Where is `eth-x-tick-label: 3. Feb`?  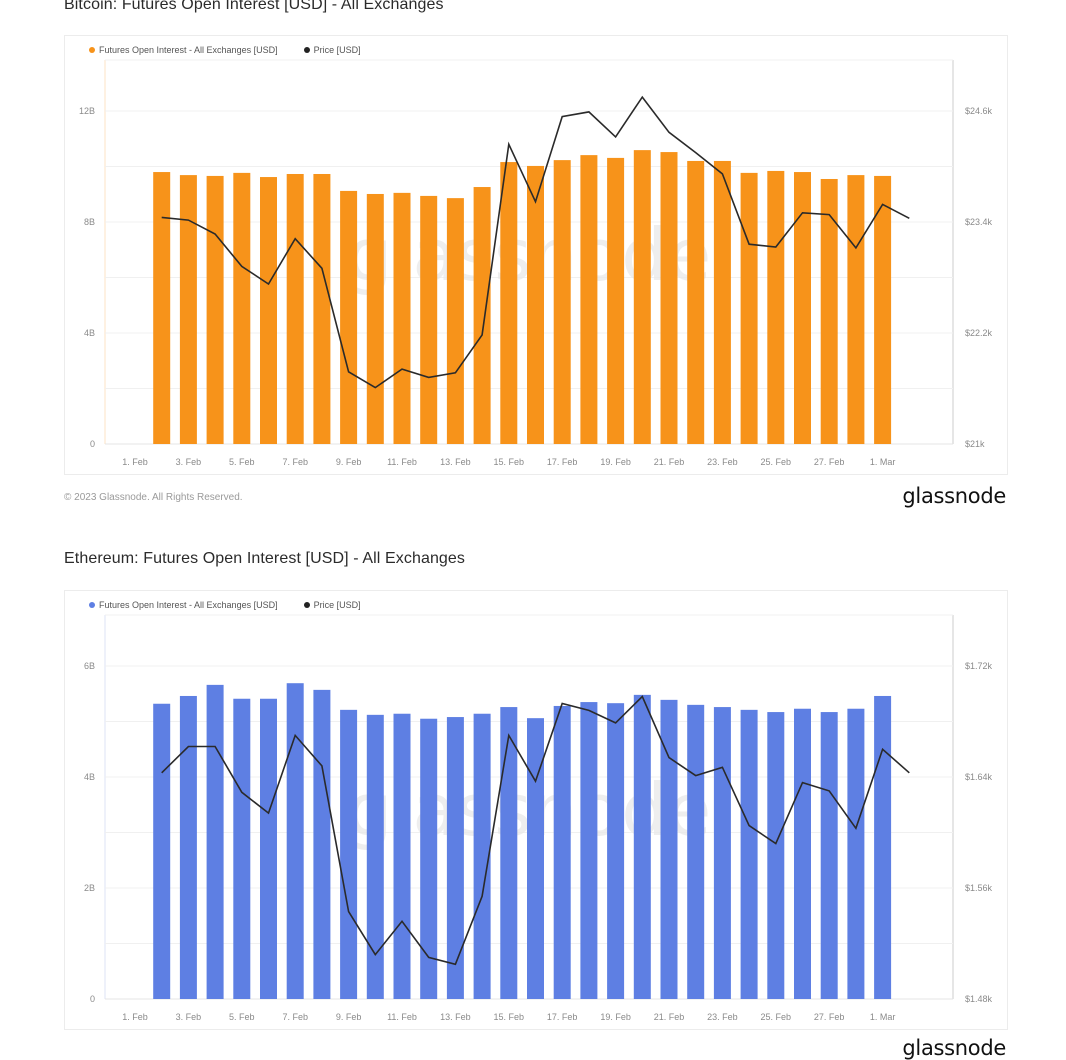
eth-x-tick-label: 3. Feb is located at coordinates (189, 1017).